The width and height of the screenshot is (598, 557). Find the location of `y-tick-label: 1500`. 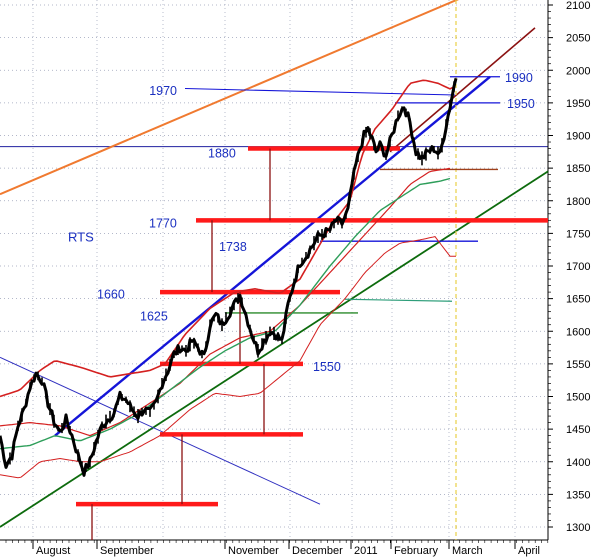

y-tick-label: 1500 is located at coordinates (578, 398).